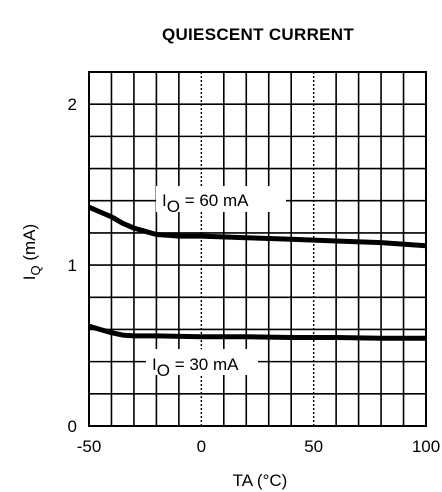 The width and height of the screenshot is (442, 492). I want to click on x-tick-label: 0, so click(201, 446).